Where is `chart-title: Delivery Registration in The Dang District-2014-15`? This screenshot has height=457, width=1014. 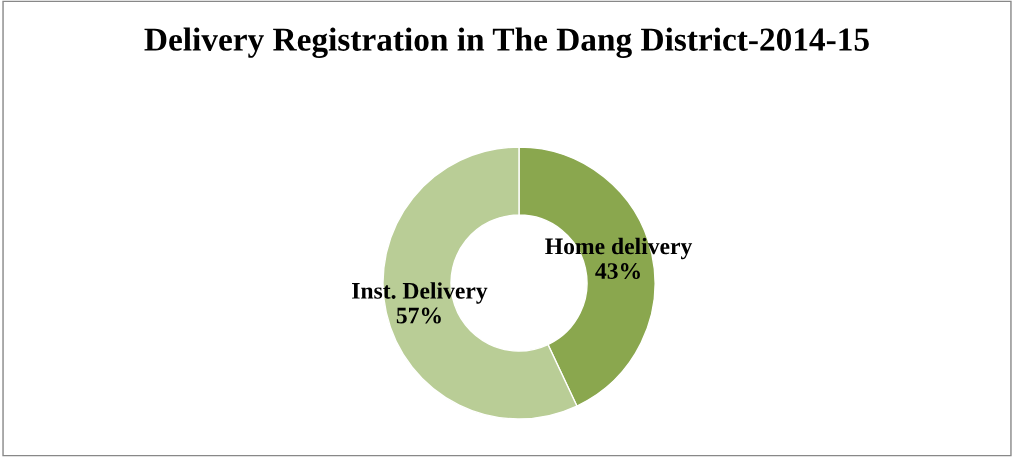
chart-title: Delivery Registration in The Dang District-2014-15 is located at coordinates (506, 42).